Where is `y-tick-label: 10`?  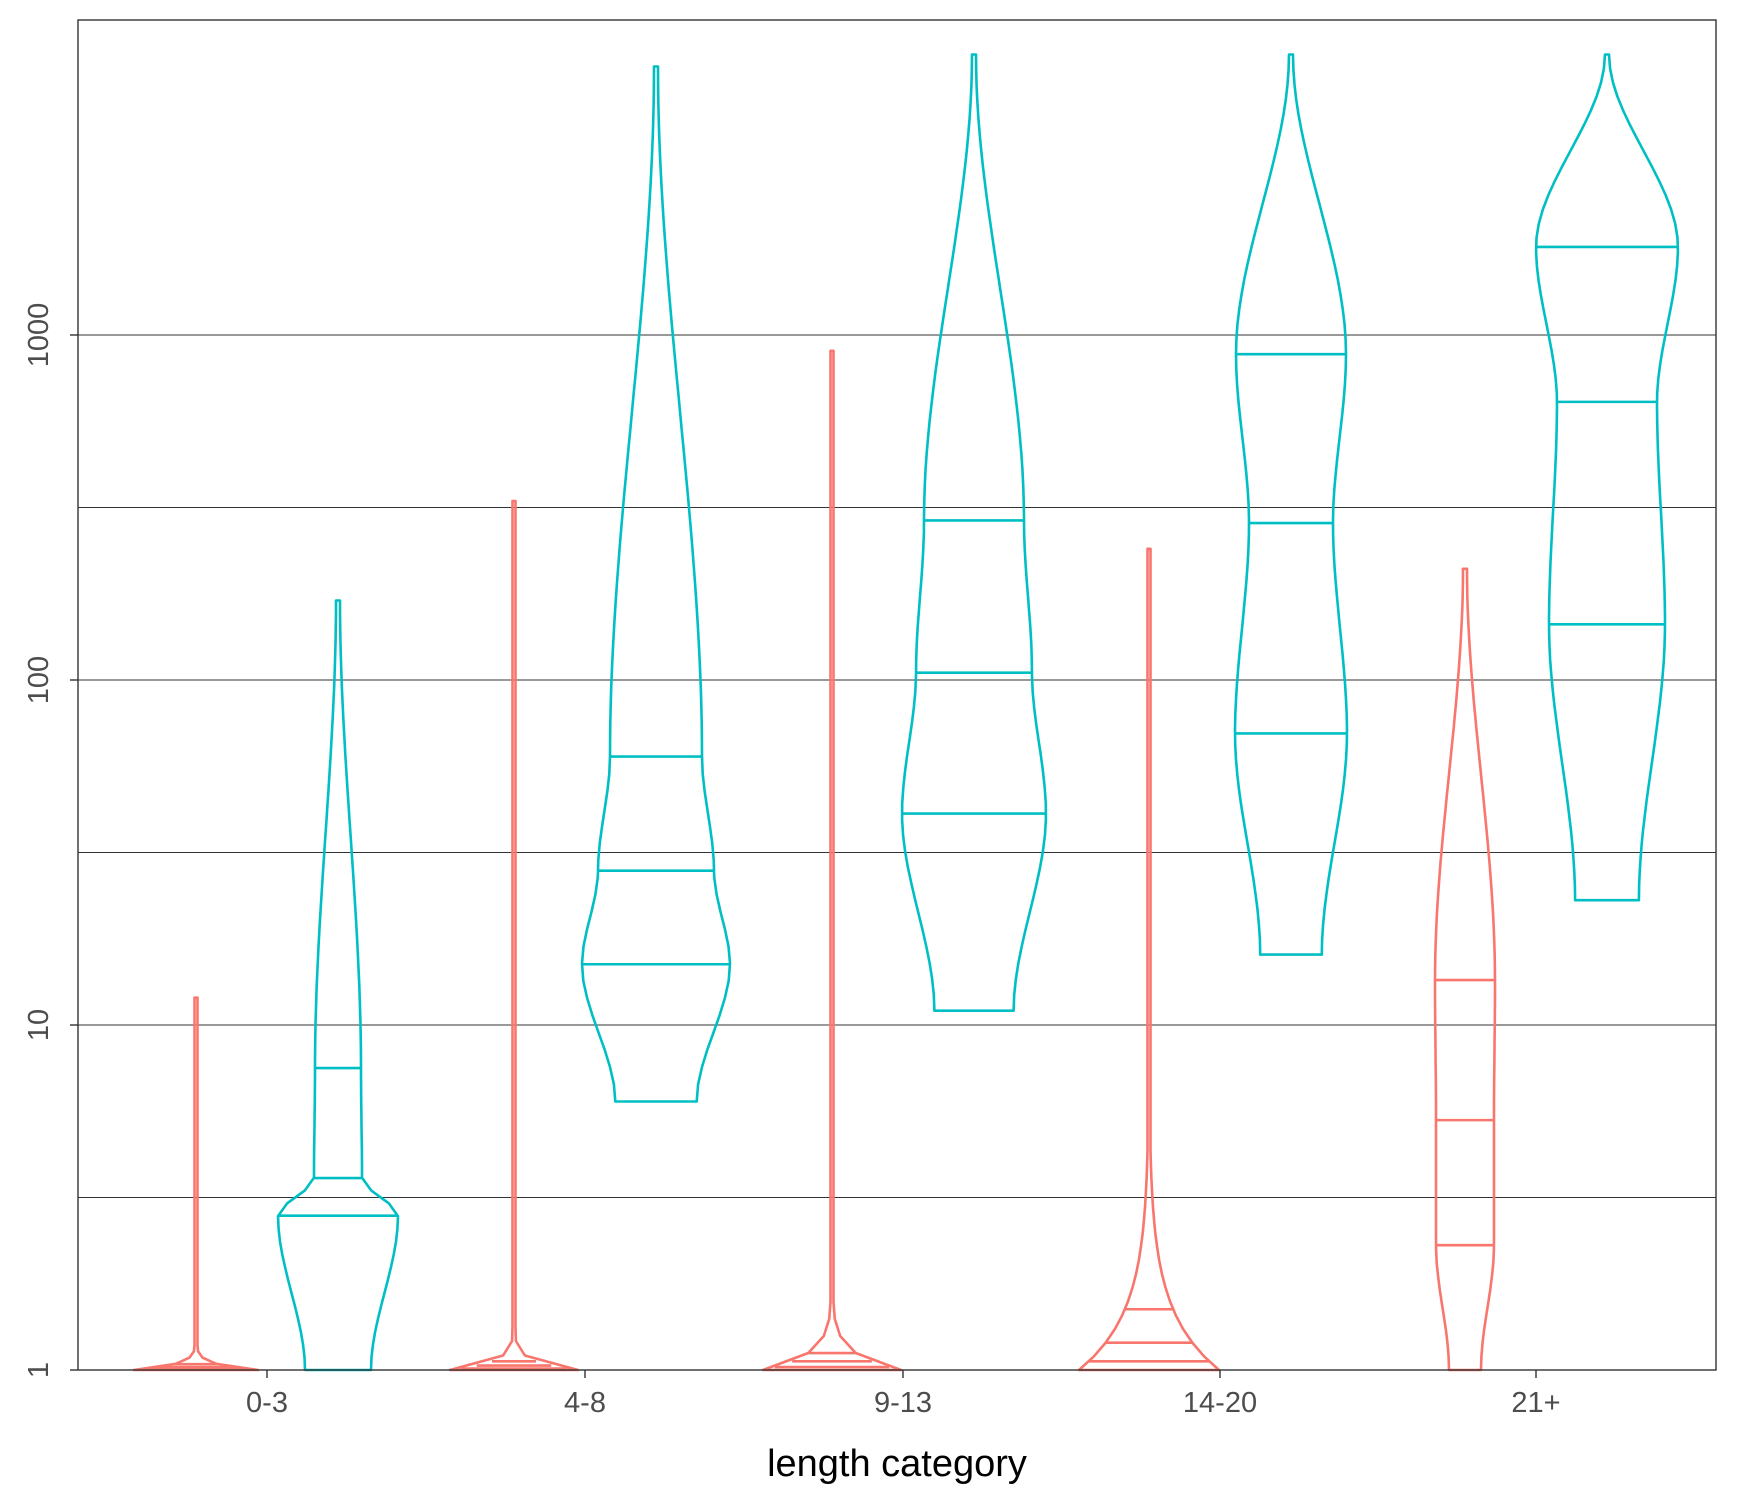
y-tick-label: 10 is located at coordinates (39, 1025).